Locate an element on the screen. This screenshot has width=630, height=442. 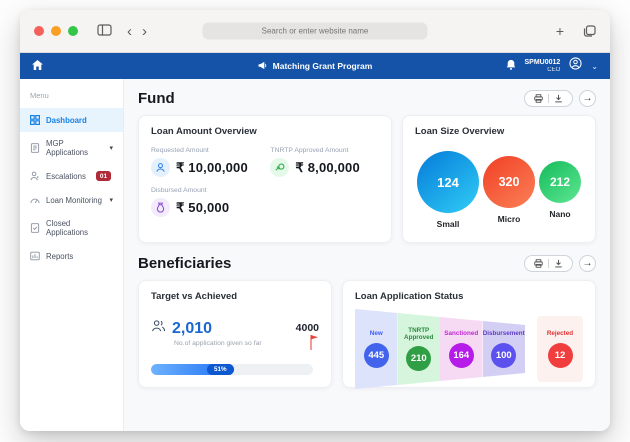
address-bar is located at coordinates (315, 31).